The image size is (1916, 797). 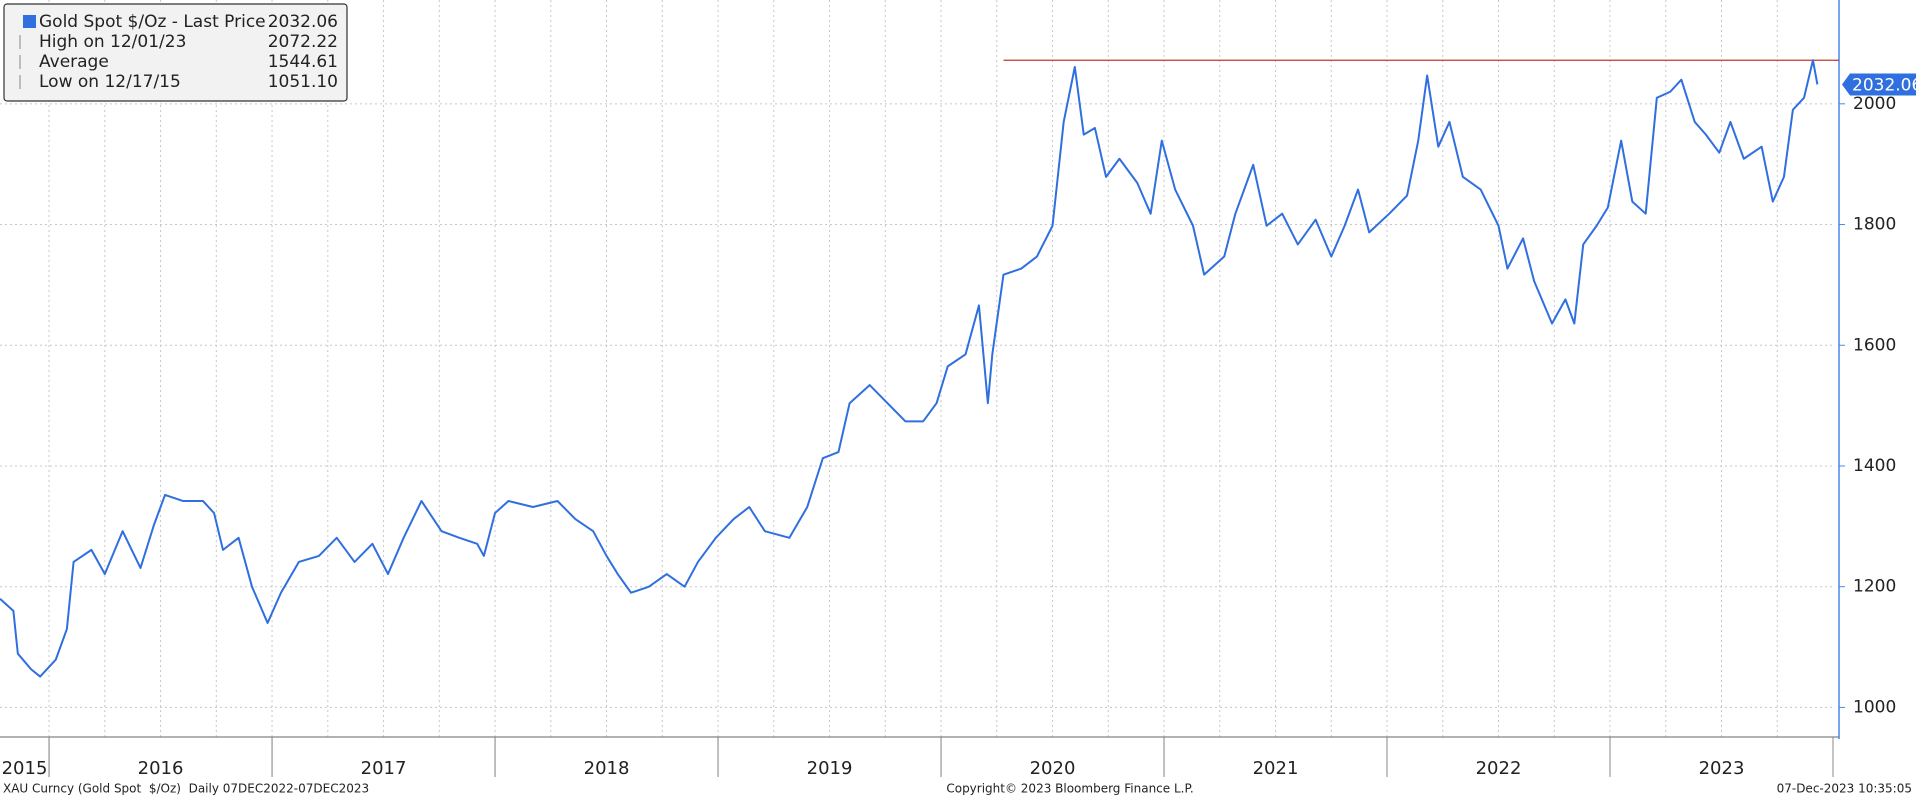 I want to click on last-price-tag, so click(x=1879, y=84).